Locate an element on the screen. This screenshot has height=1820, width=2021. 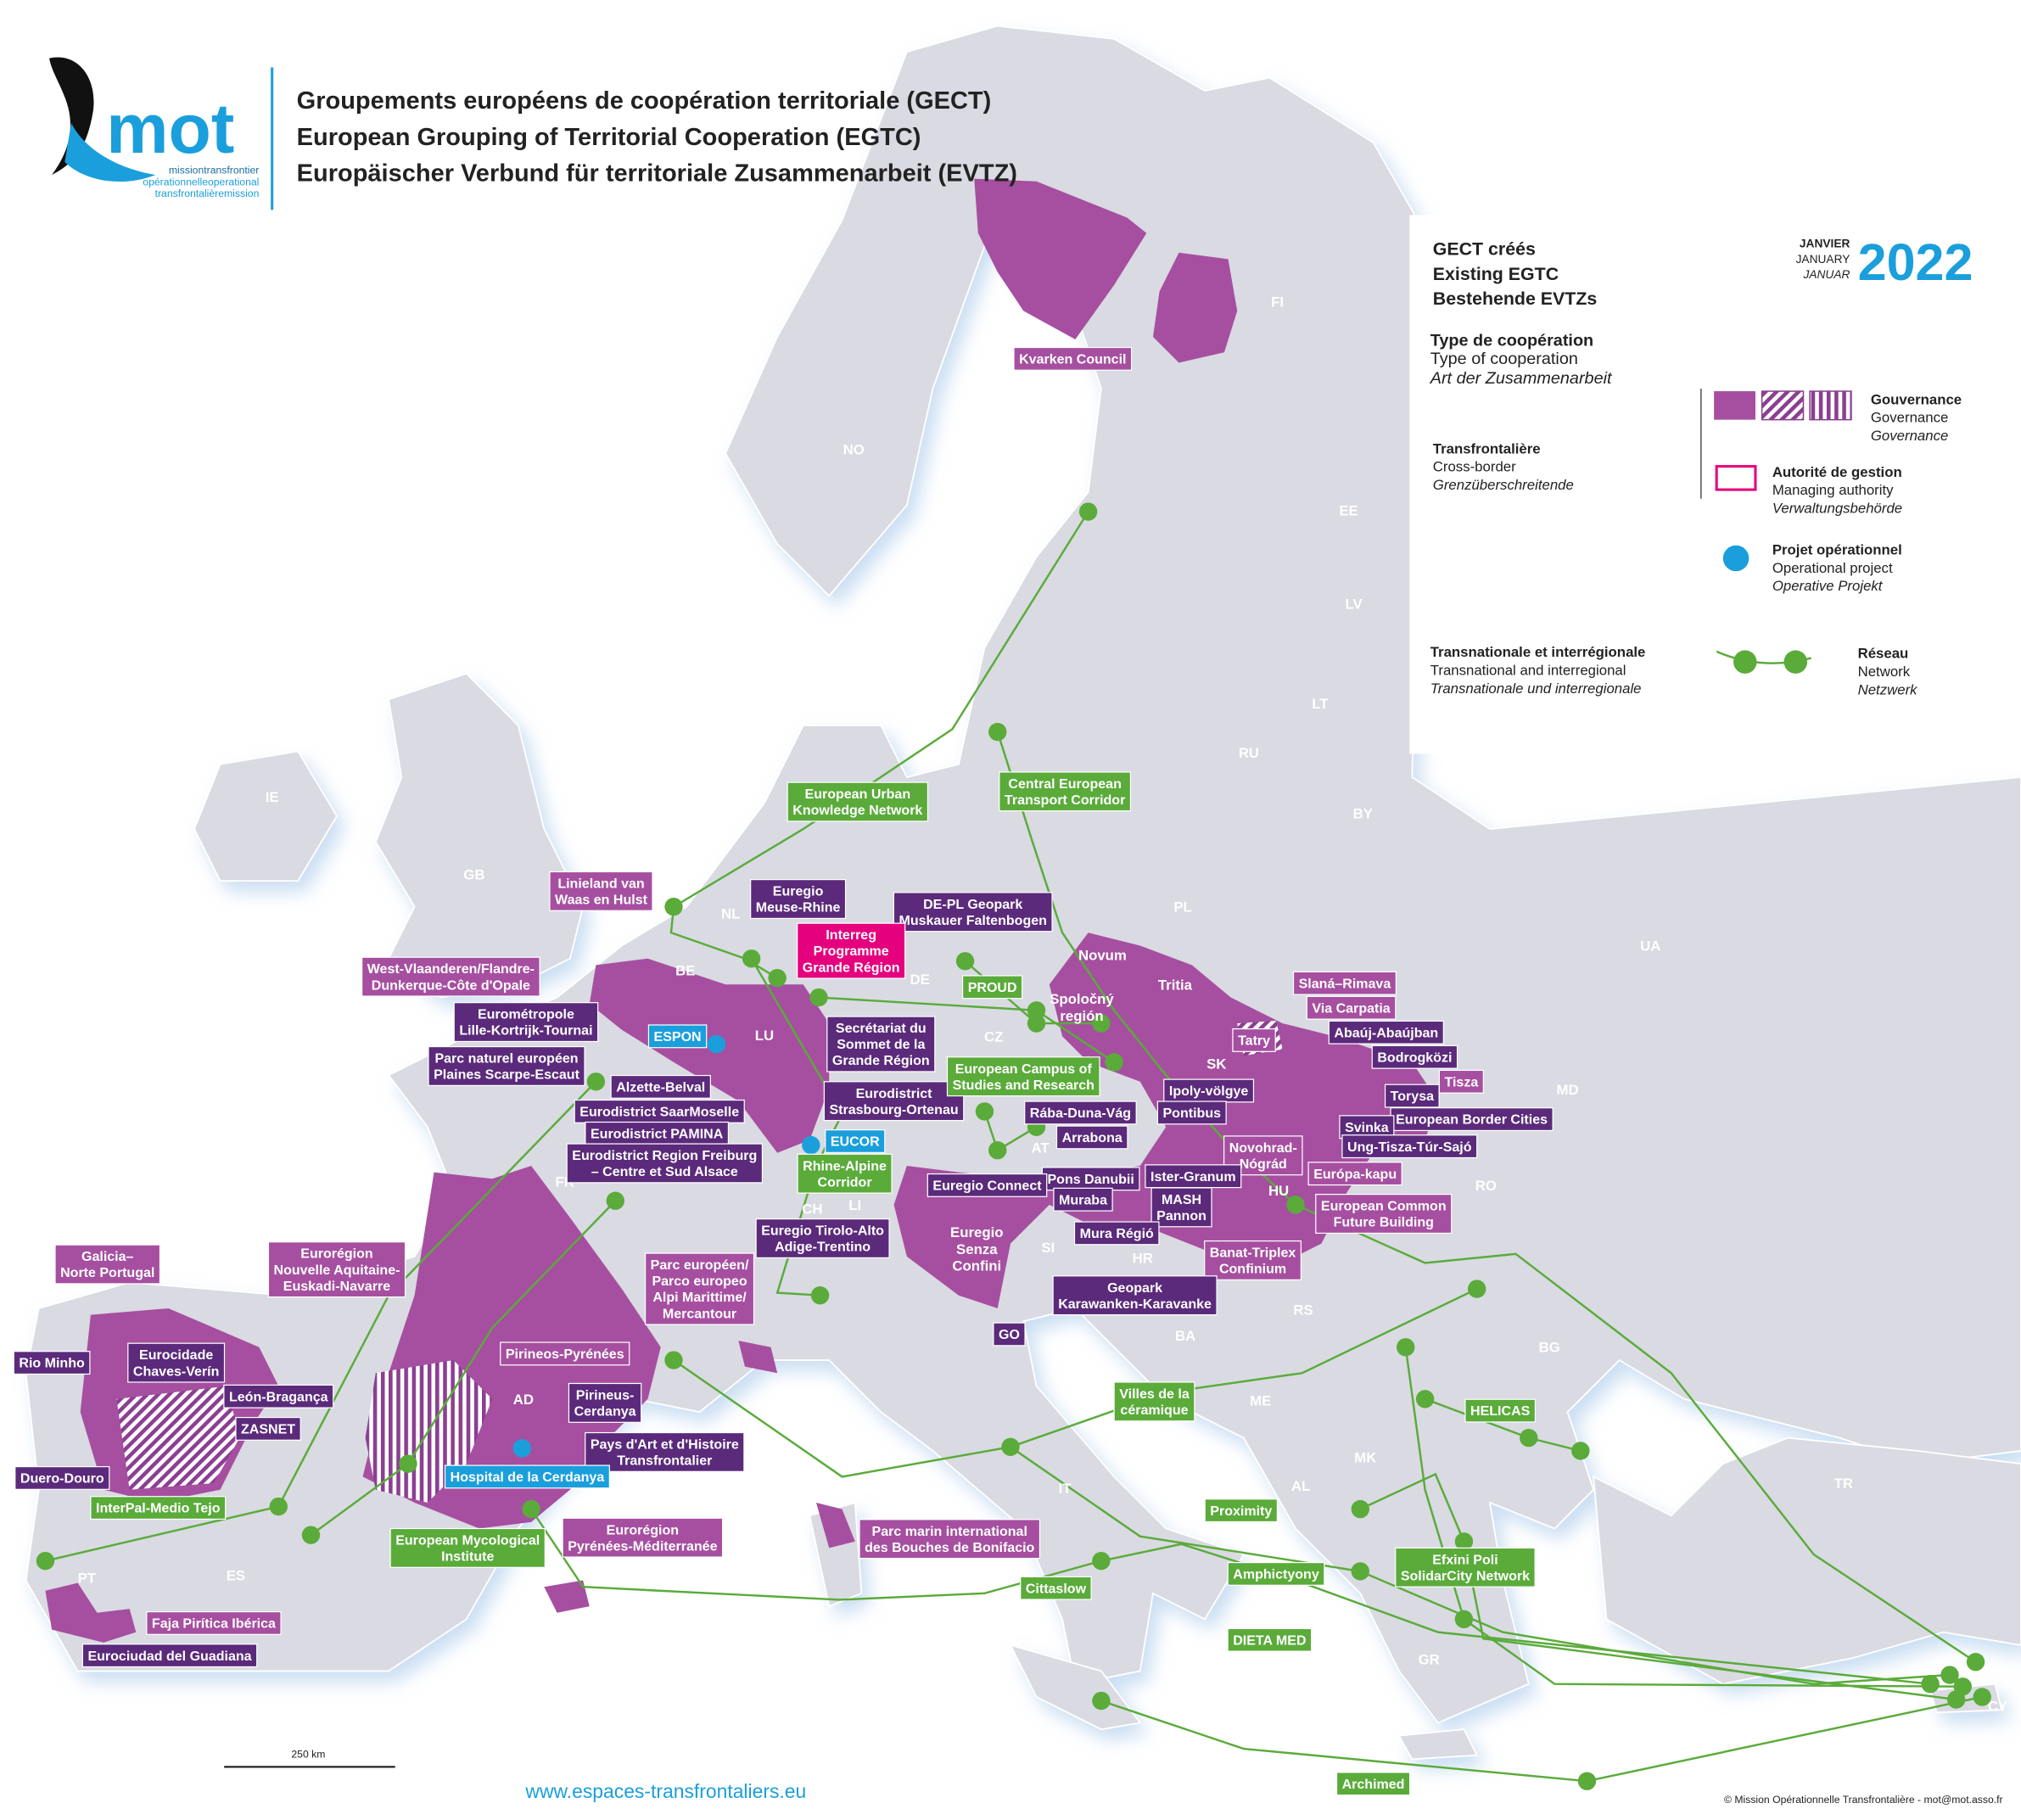
grouping-label: Cittaslow is located at coordinates (1056, 1588).